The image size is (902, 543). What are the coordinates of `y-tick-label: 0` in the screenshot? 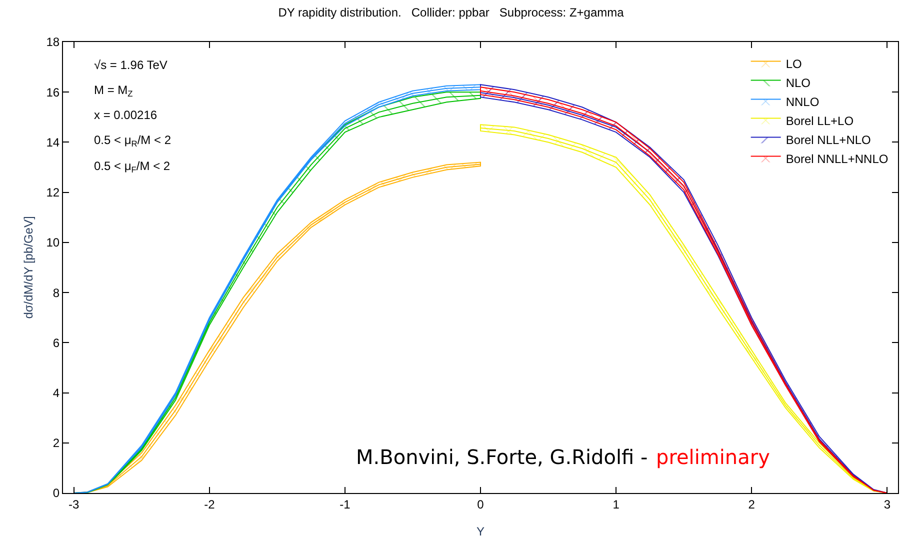 It's located at (56, 493).